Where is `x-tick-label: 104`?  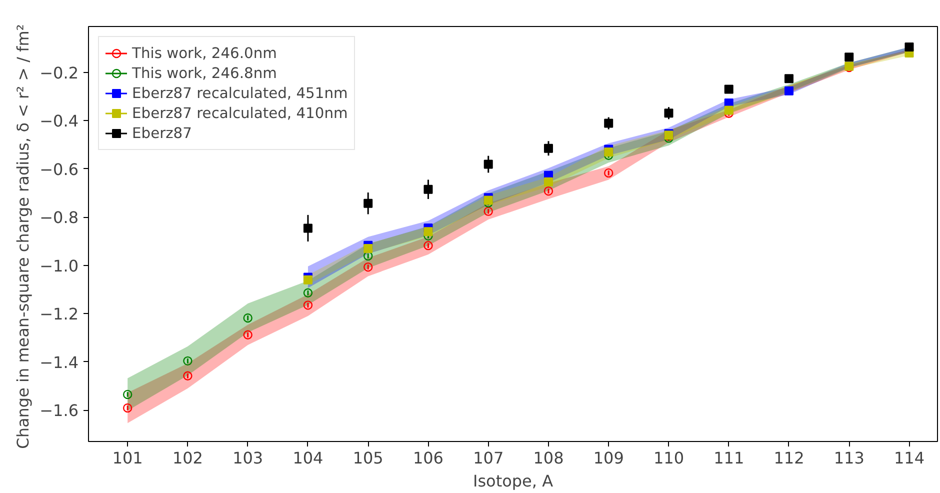 x-tick-label: 104 is located at coordinates (308, 458).